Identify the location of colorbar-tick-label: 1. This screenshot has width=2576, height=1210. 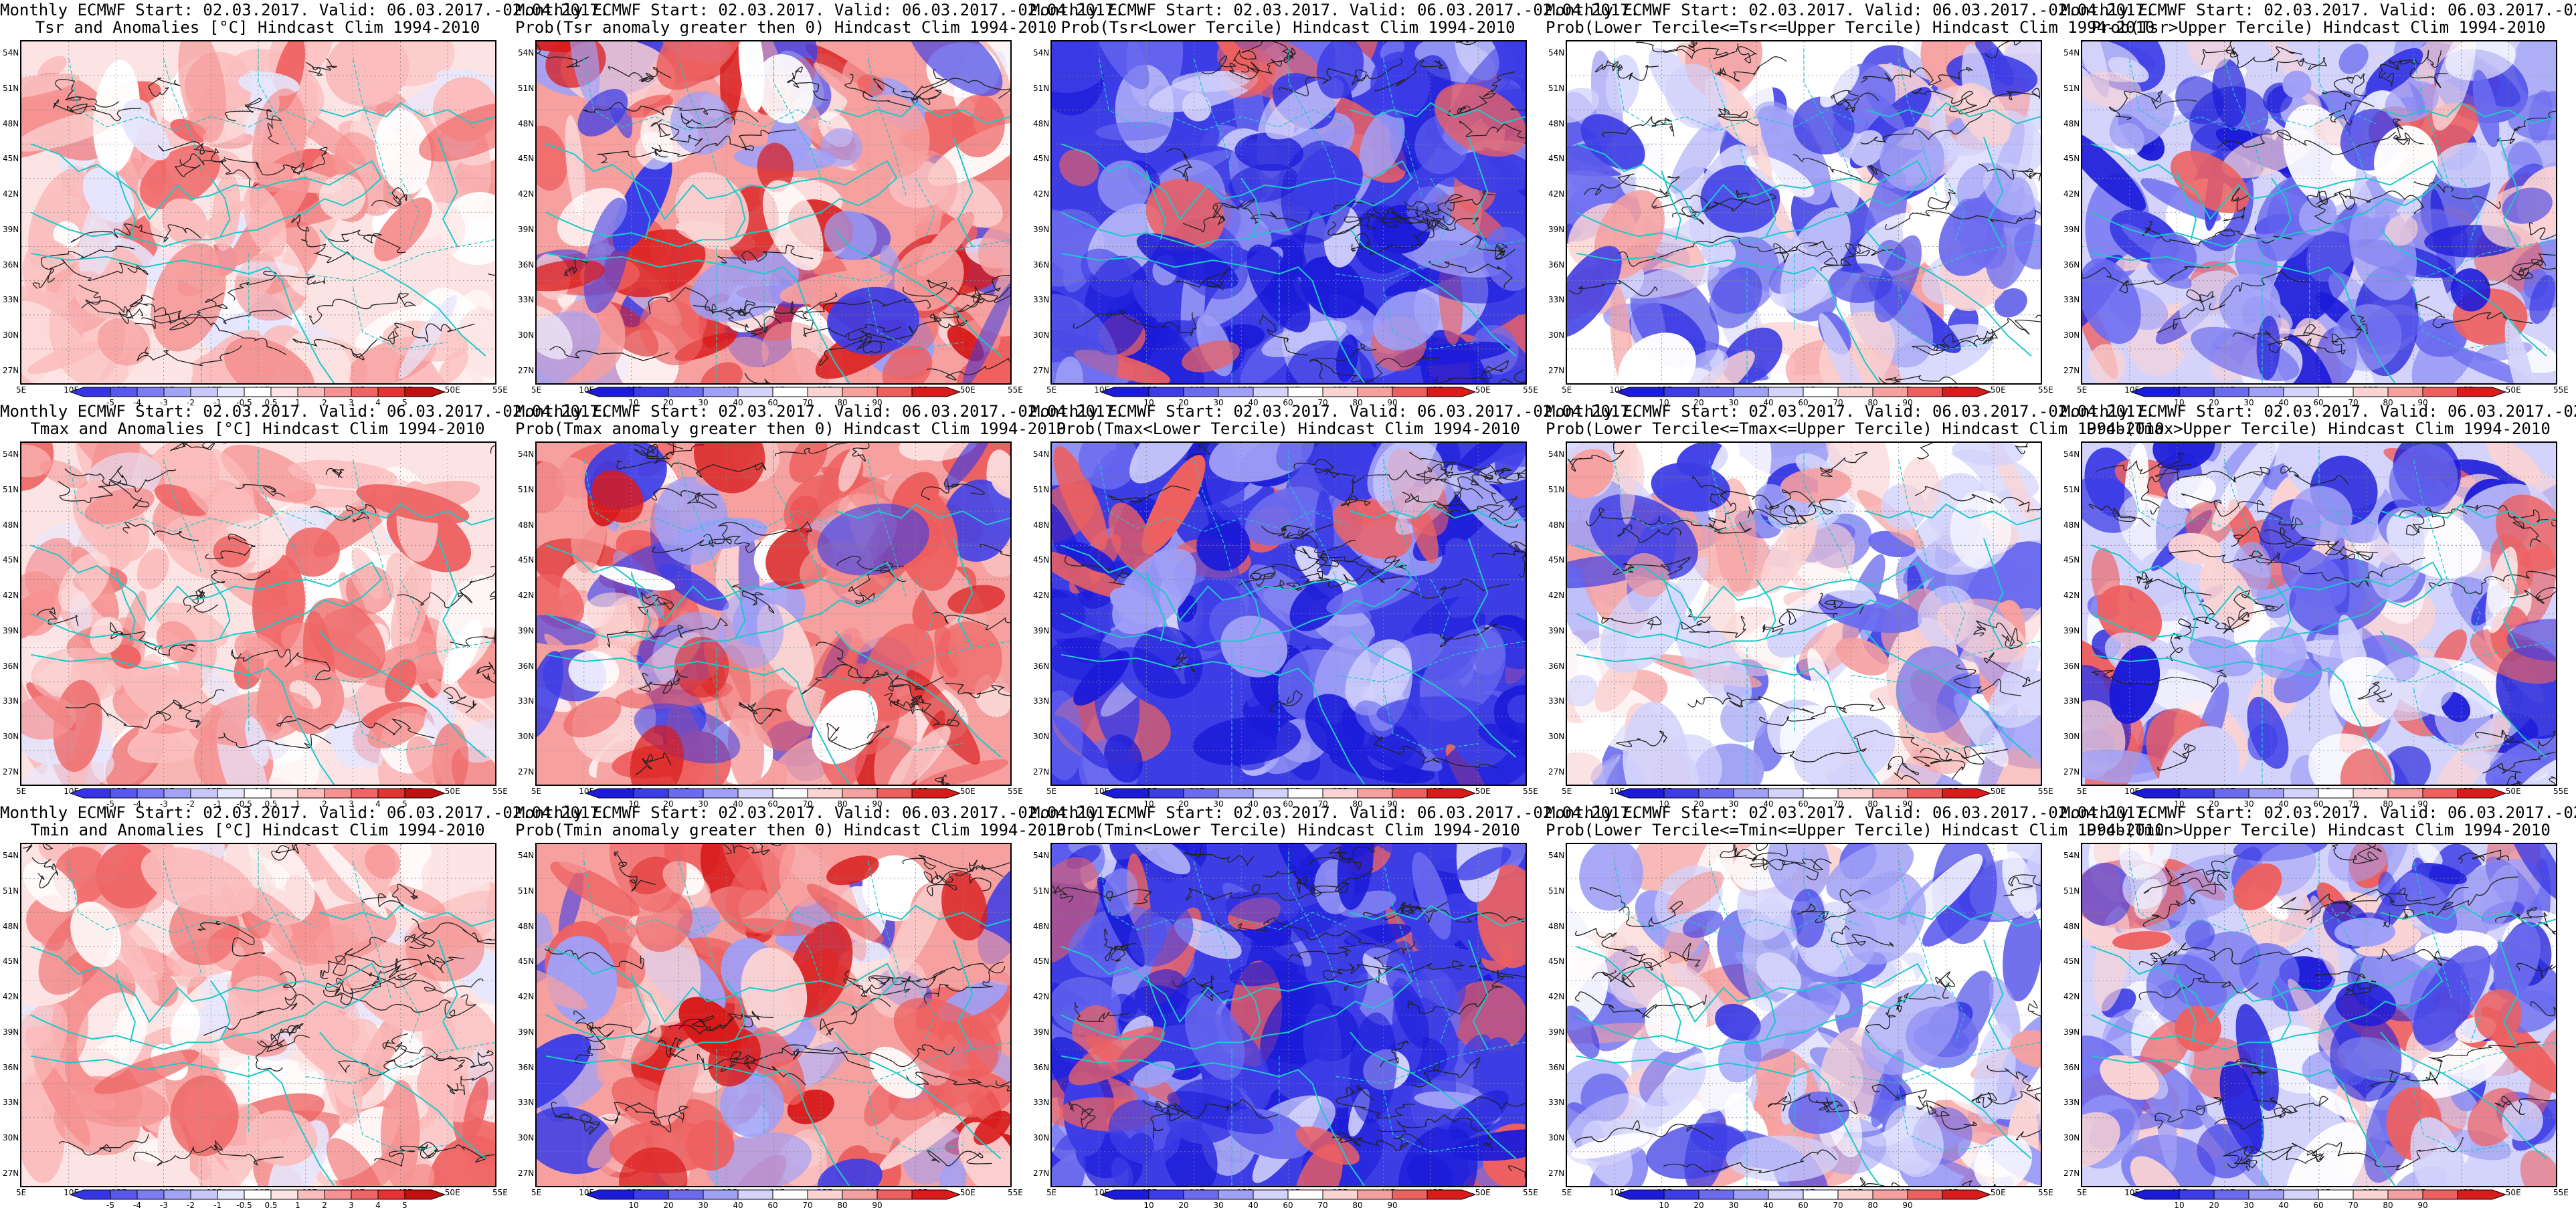
(297, 804).